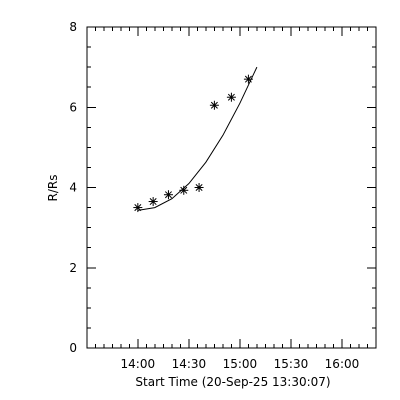 This screenshot has height=400, width=400. I want to click on y-axis-tick-labels: 0 2 4 6 8, so click(73, 187).